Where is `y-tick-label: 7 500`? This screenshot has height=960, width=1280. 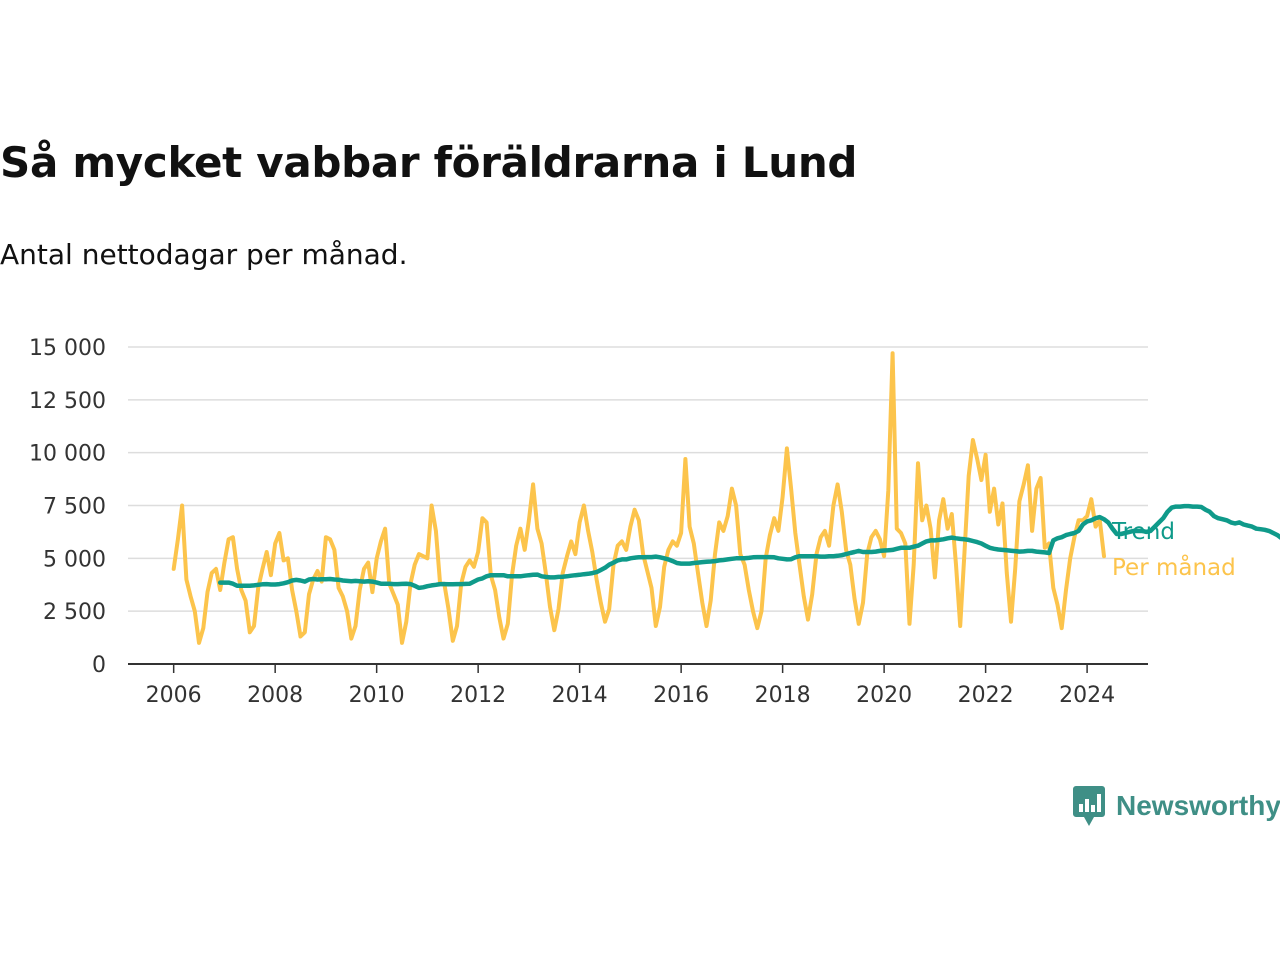
y-tick-label: 7 500 is located at coordinates (74, 507).